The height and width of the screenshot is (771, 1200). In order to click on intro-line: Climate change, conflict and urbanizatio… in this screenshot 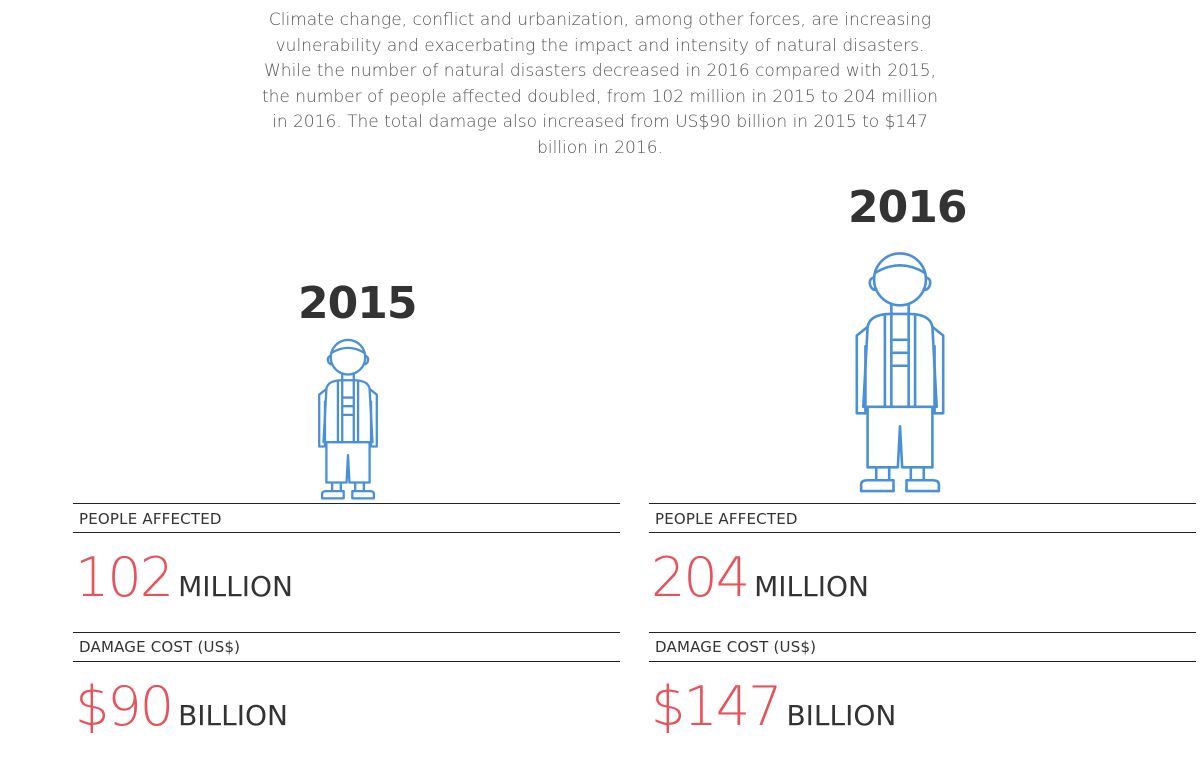, I will do `click(600, 20)`.